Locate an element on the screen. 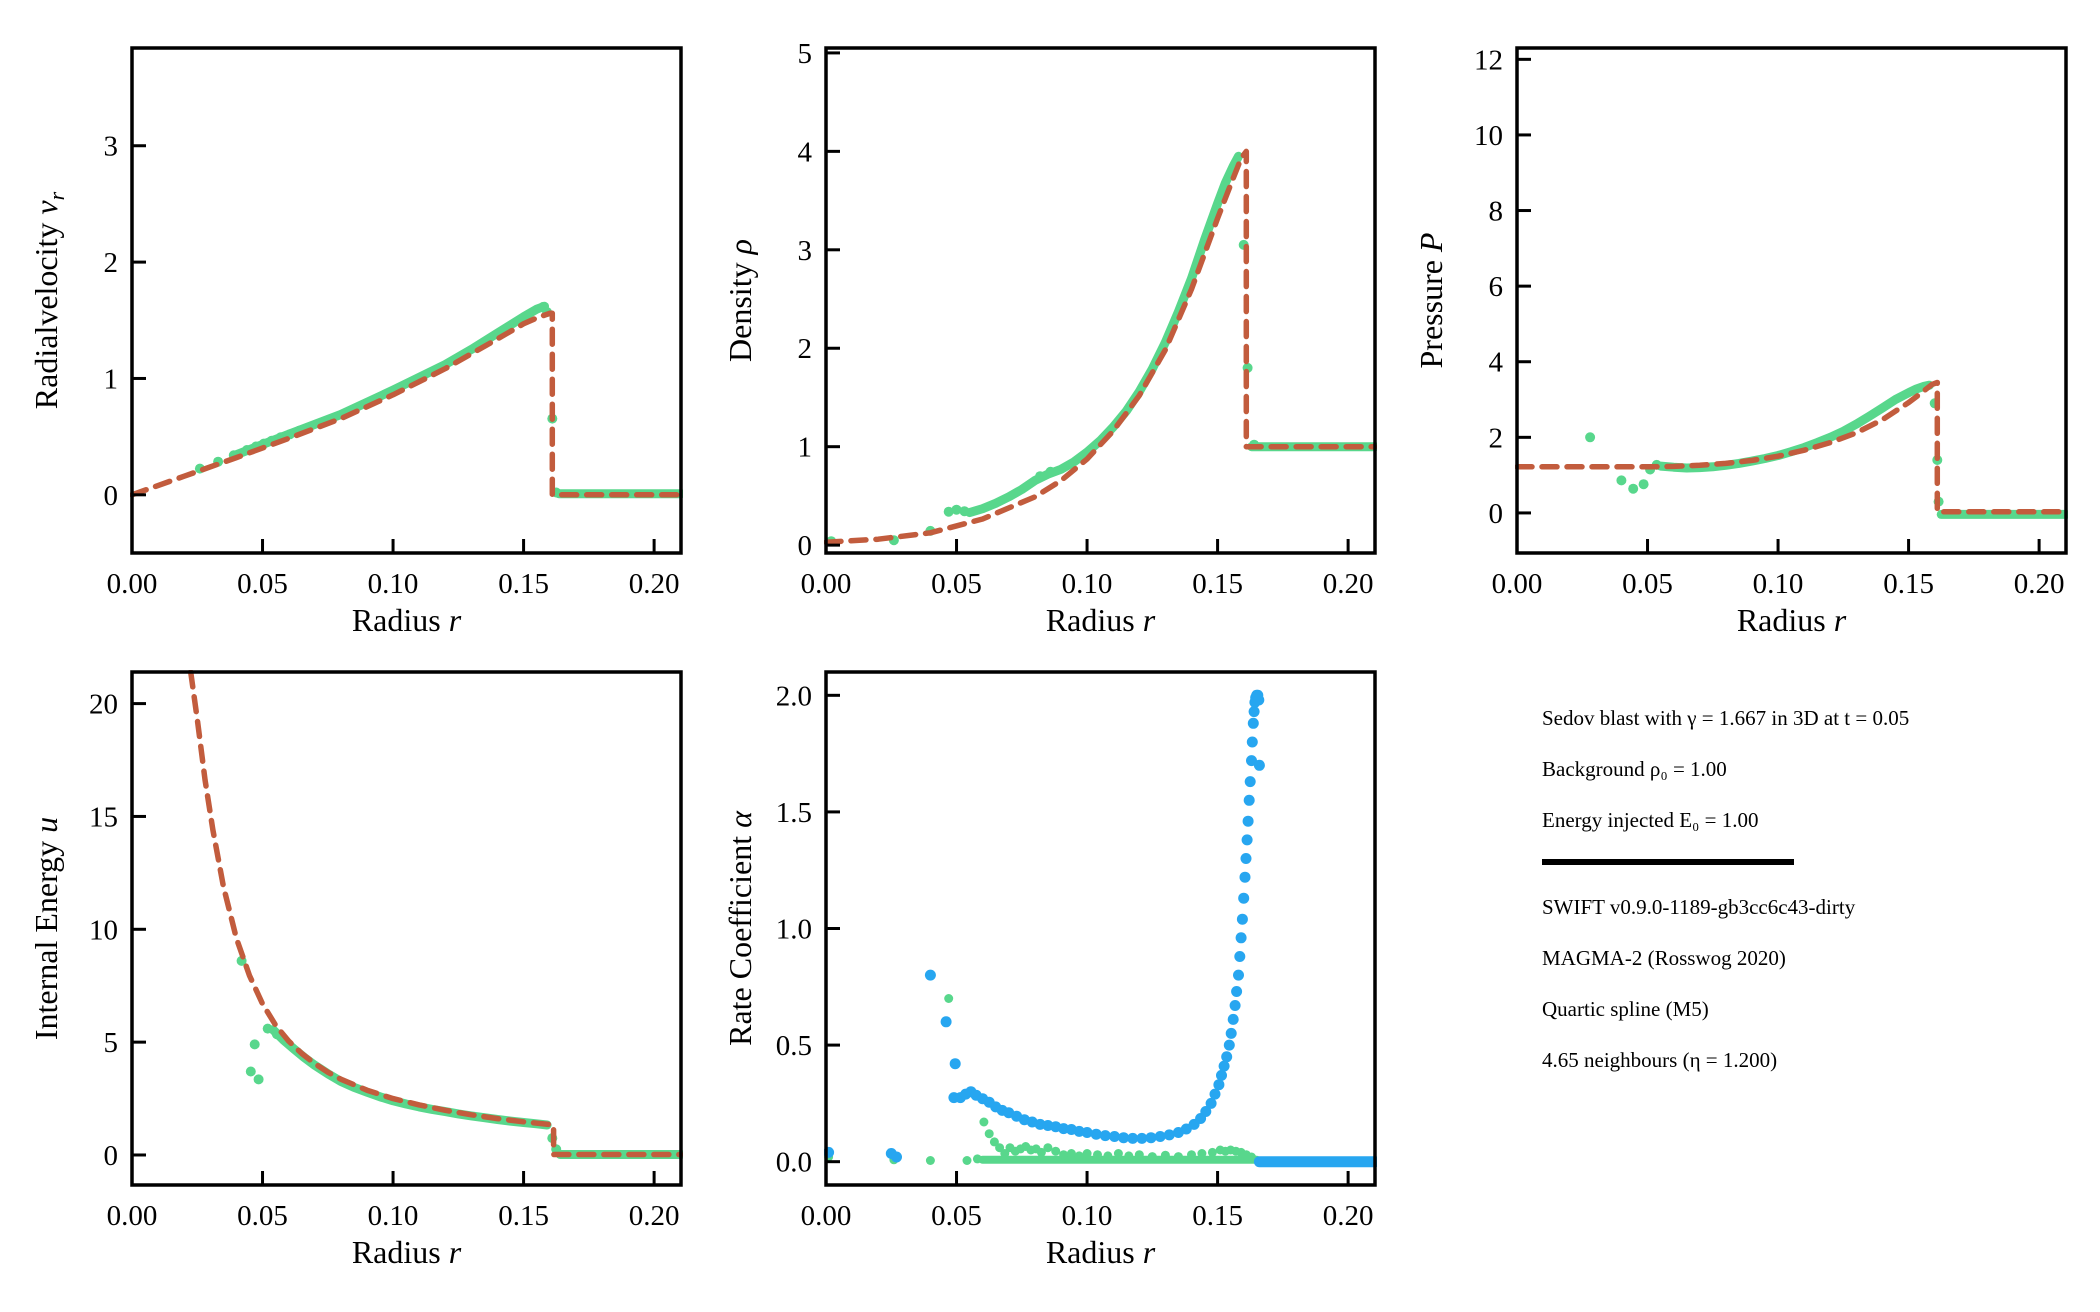  y-axis-label: Rate Coefficient α is located at coordinates (740, 928).